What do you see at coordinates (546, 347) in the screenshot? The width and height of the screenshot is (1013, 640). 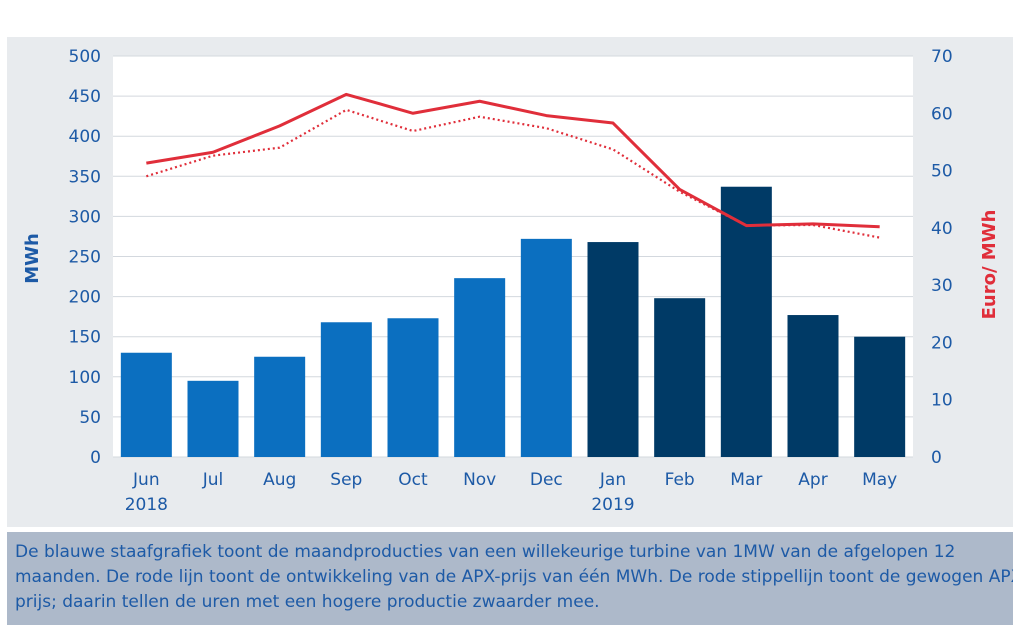 I see `bar-dec` at bounding box center [546, 347].